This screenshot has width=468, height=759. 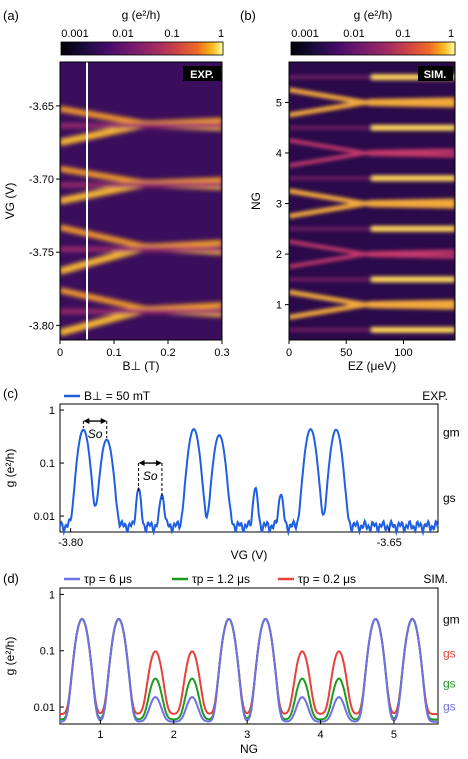 I want to click on line-chart-c-frame, so click(x=249, y=468).